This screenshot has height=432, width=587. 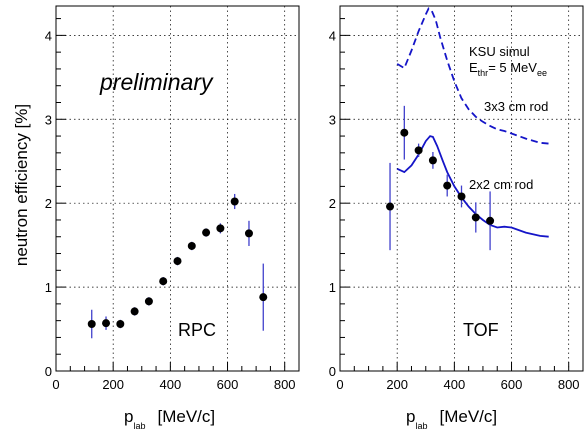 I want to click on rpc-x-tick-label: 400, so click(x=171, y=384).